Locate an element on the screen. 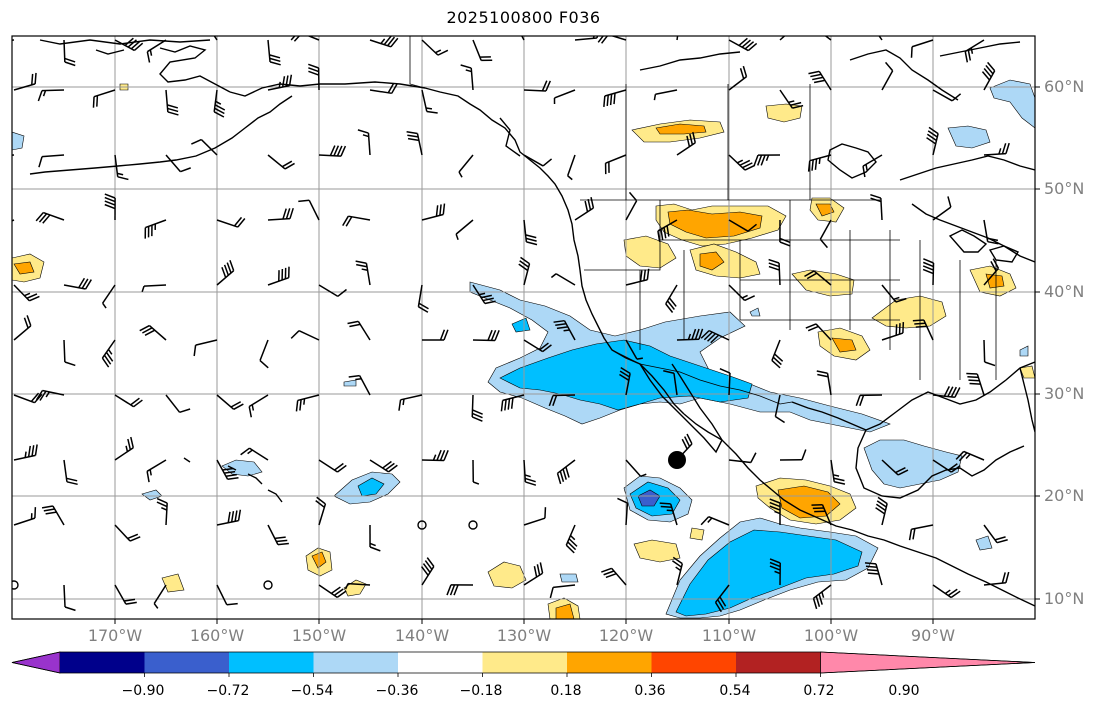 The height and width of the screenshot is (712, 1105). colorbar-label: 0.72 is located at coordinates (819, 691).